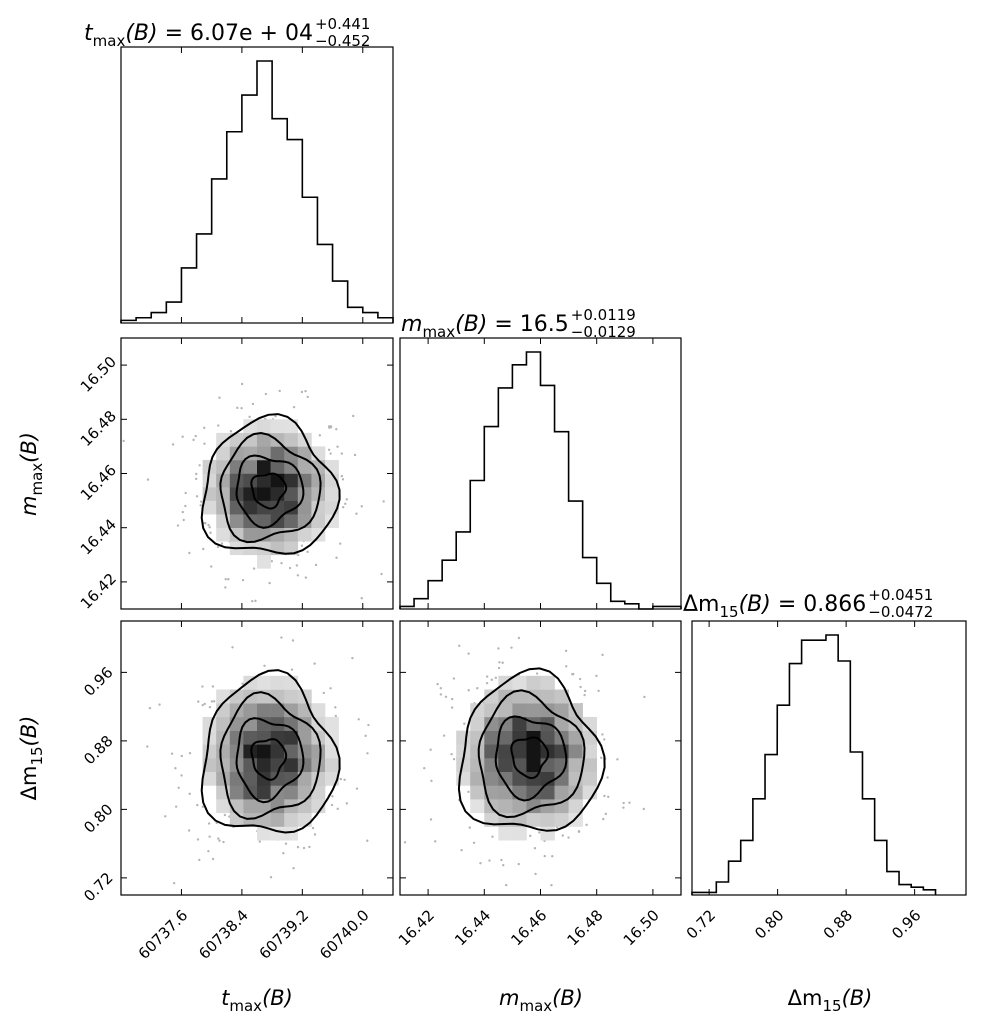 Image resolution: width=996 pixels, height=1017 pixels. I want to click on density-dm15-vs-mmax-frame, so click(540, 758).